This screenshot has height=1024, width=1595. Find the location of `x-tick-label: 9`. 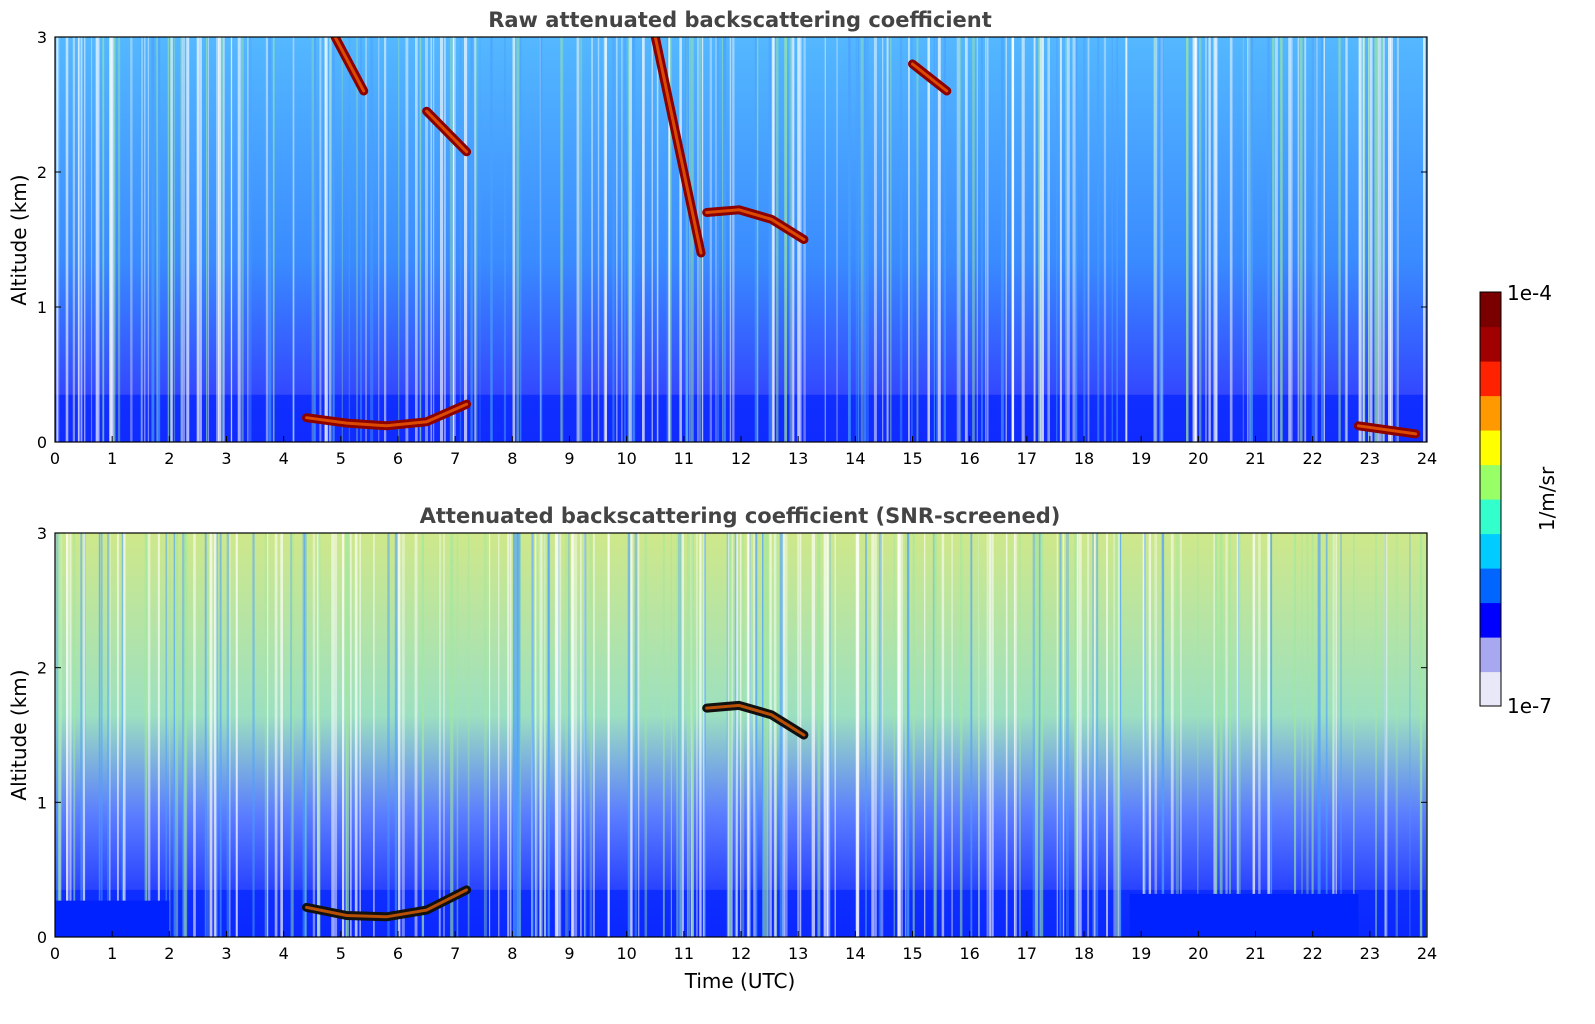

x-tick-label: 9 is located at coordinates (569, 953).